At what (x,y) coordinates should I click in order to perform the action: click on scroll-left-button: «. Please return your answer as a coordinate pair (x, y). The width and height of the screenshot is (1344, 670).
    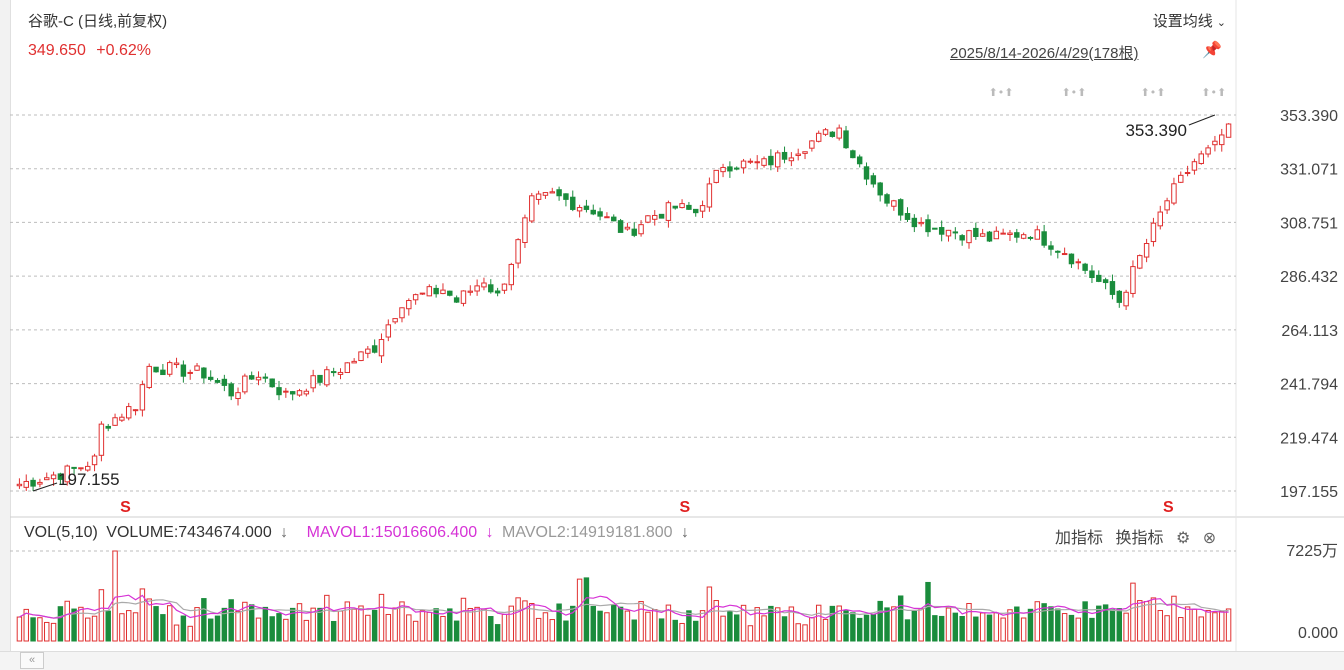
    Looking at the image, I should click on (32, 660).